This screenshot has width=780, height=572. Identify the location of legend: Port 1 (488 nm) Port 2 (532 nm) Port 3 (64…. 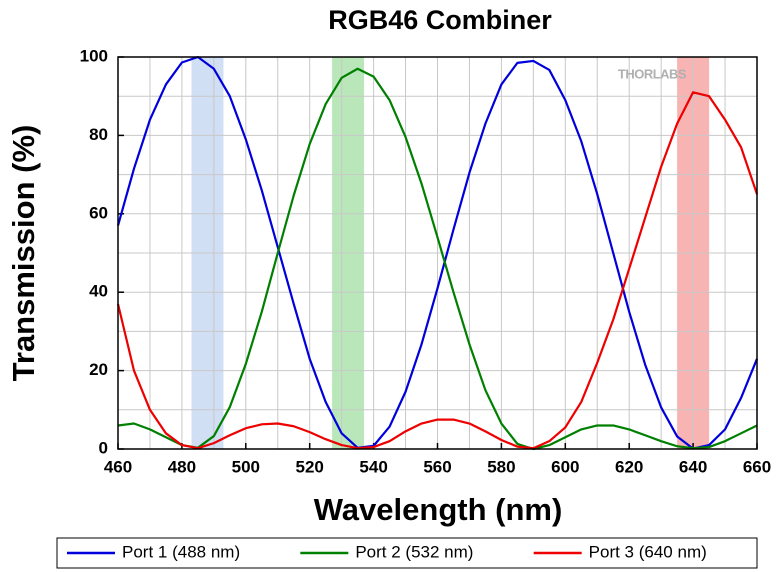
(407, 553).